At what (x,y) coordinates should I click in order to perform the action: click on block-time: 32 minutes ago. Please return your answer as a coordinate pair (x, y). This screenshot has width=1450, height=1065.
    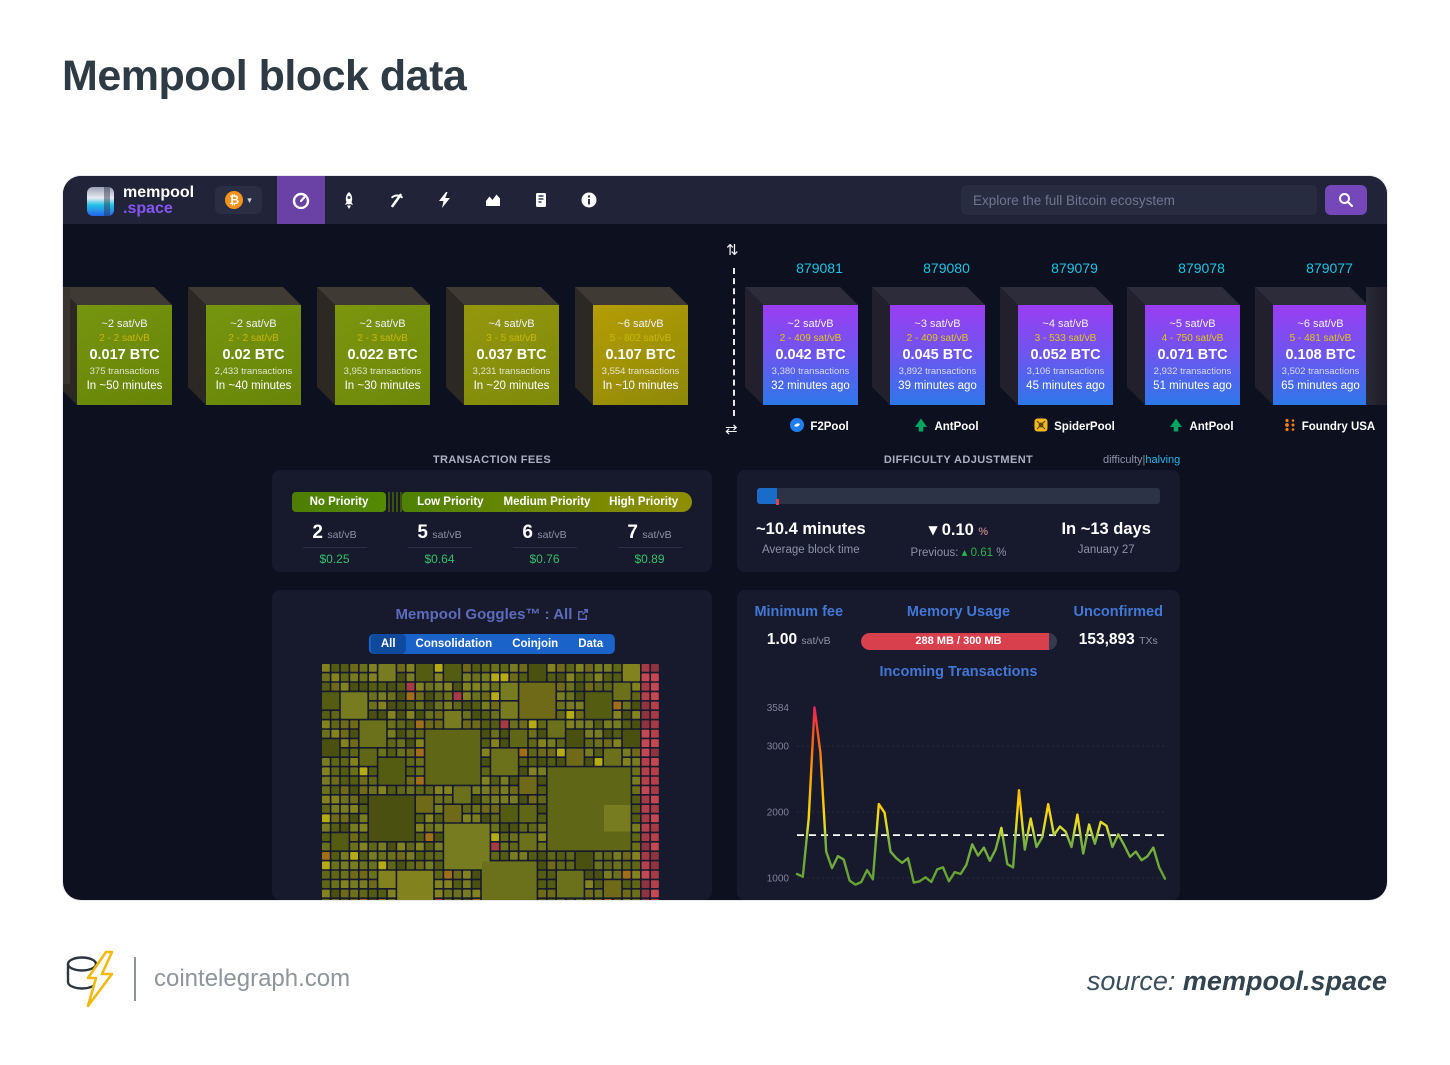
    Looking at the image, I should click on (810, 386).